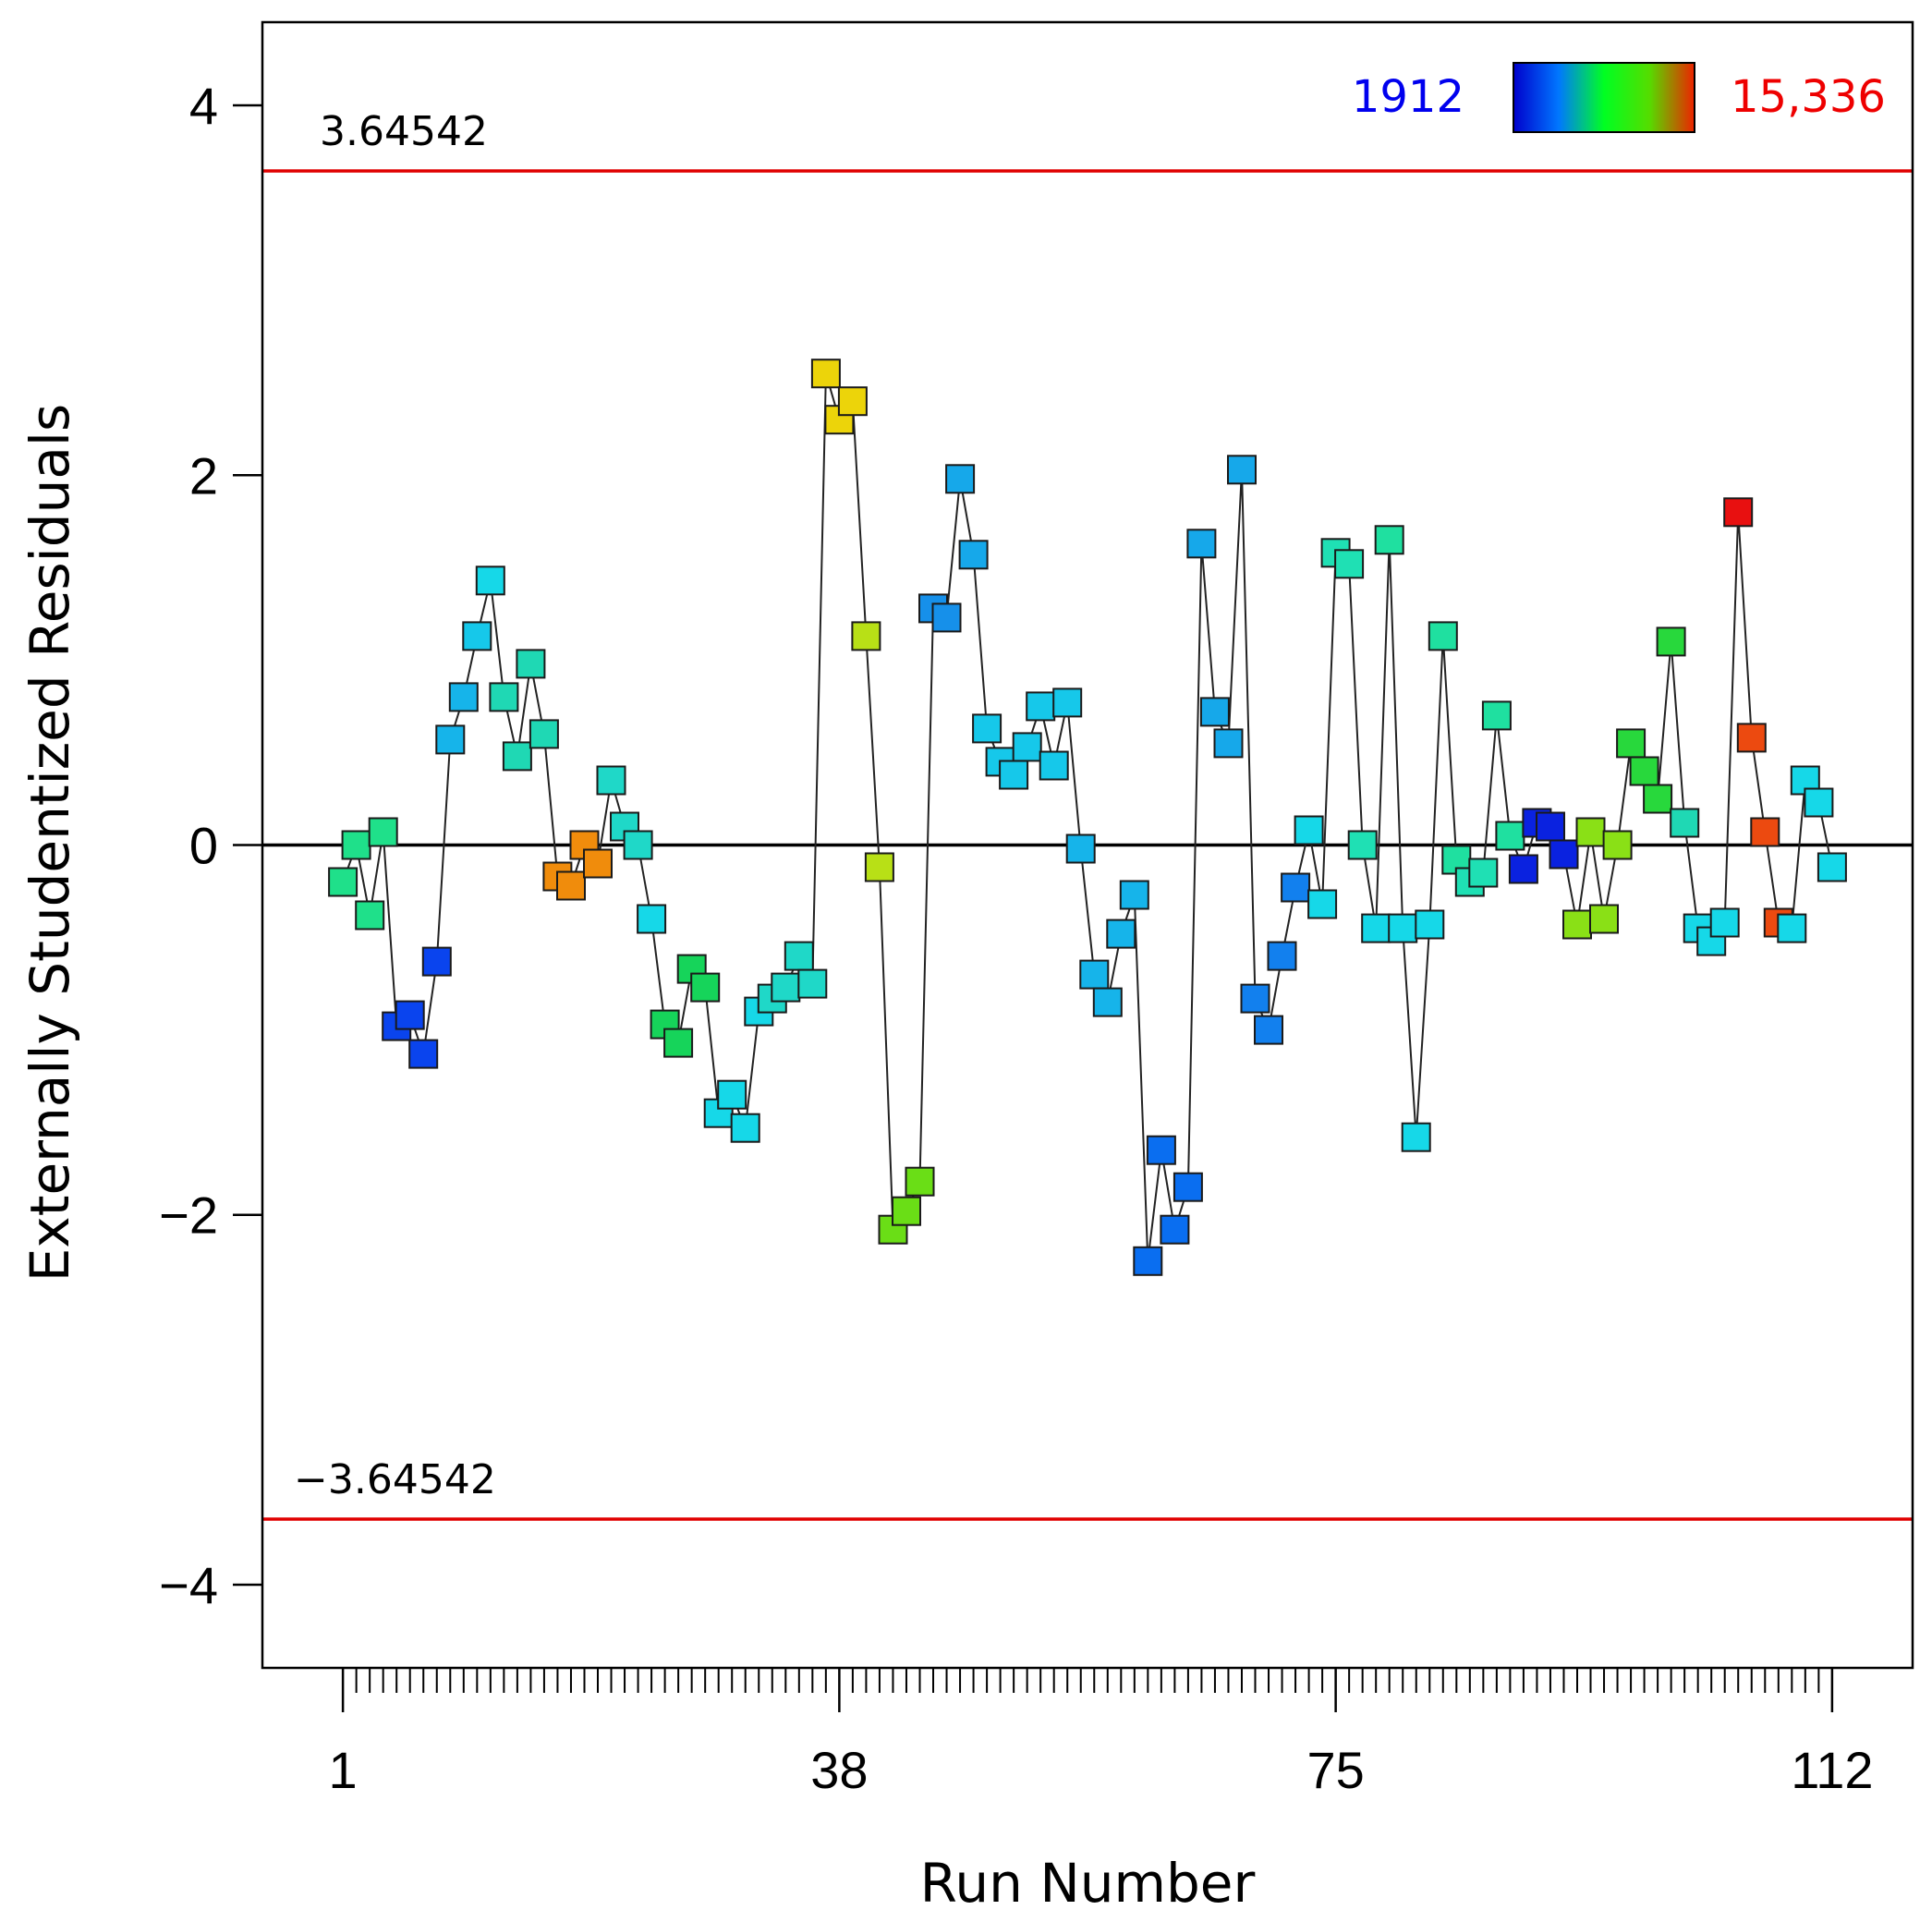 This screenshot has height=1922, width=1932. I want to click on color-legend: 1912 15,336, so click(1619, 97).